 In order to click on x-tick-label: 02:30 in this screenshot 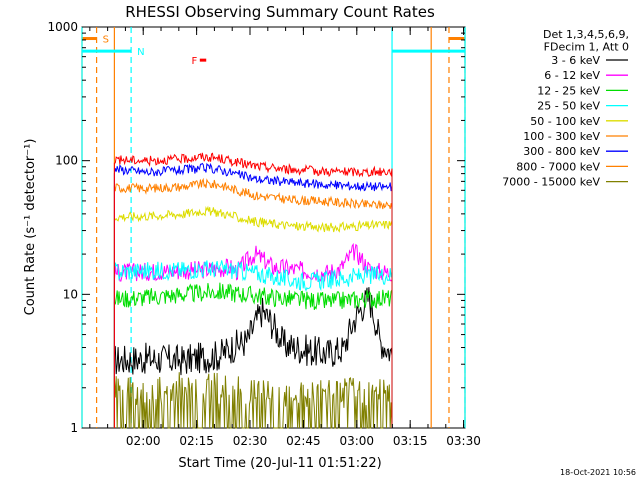, I will do `click(250, 441)`.